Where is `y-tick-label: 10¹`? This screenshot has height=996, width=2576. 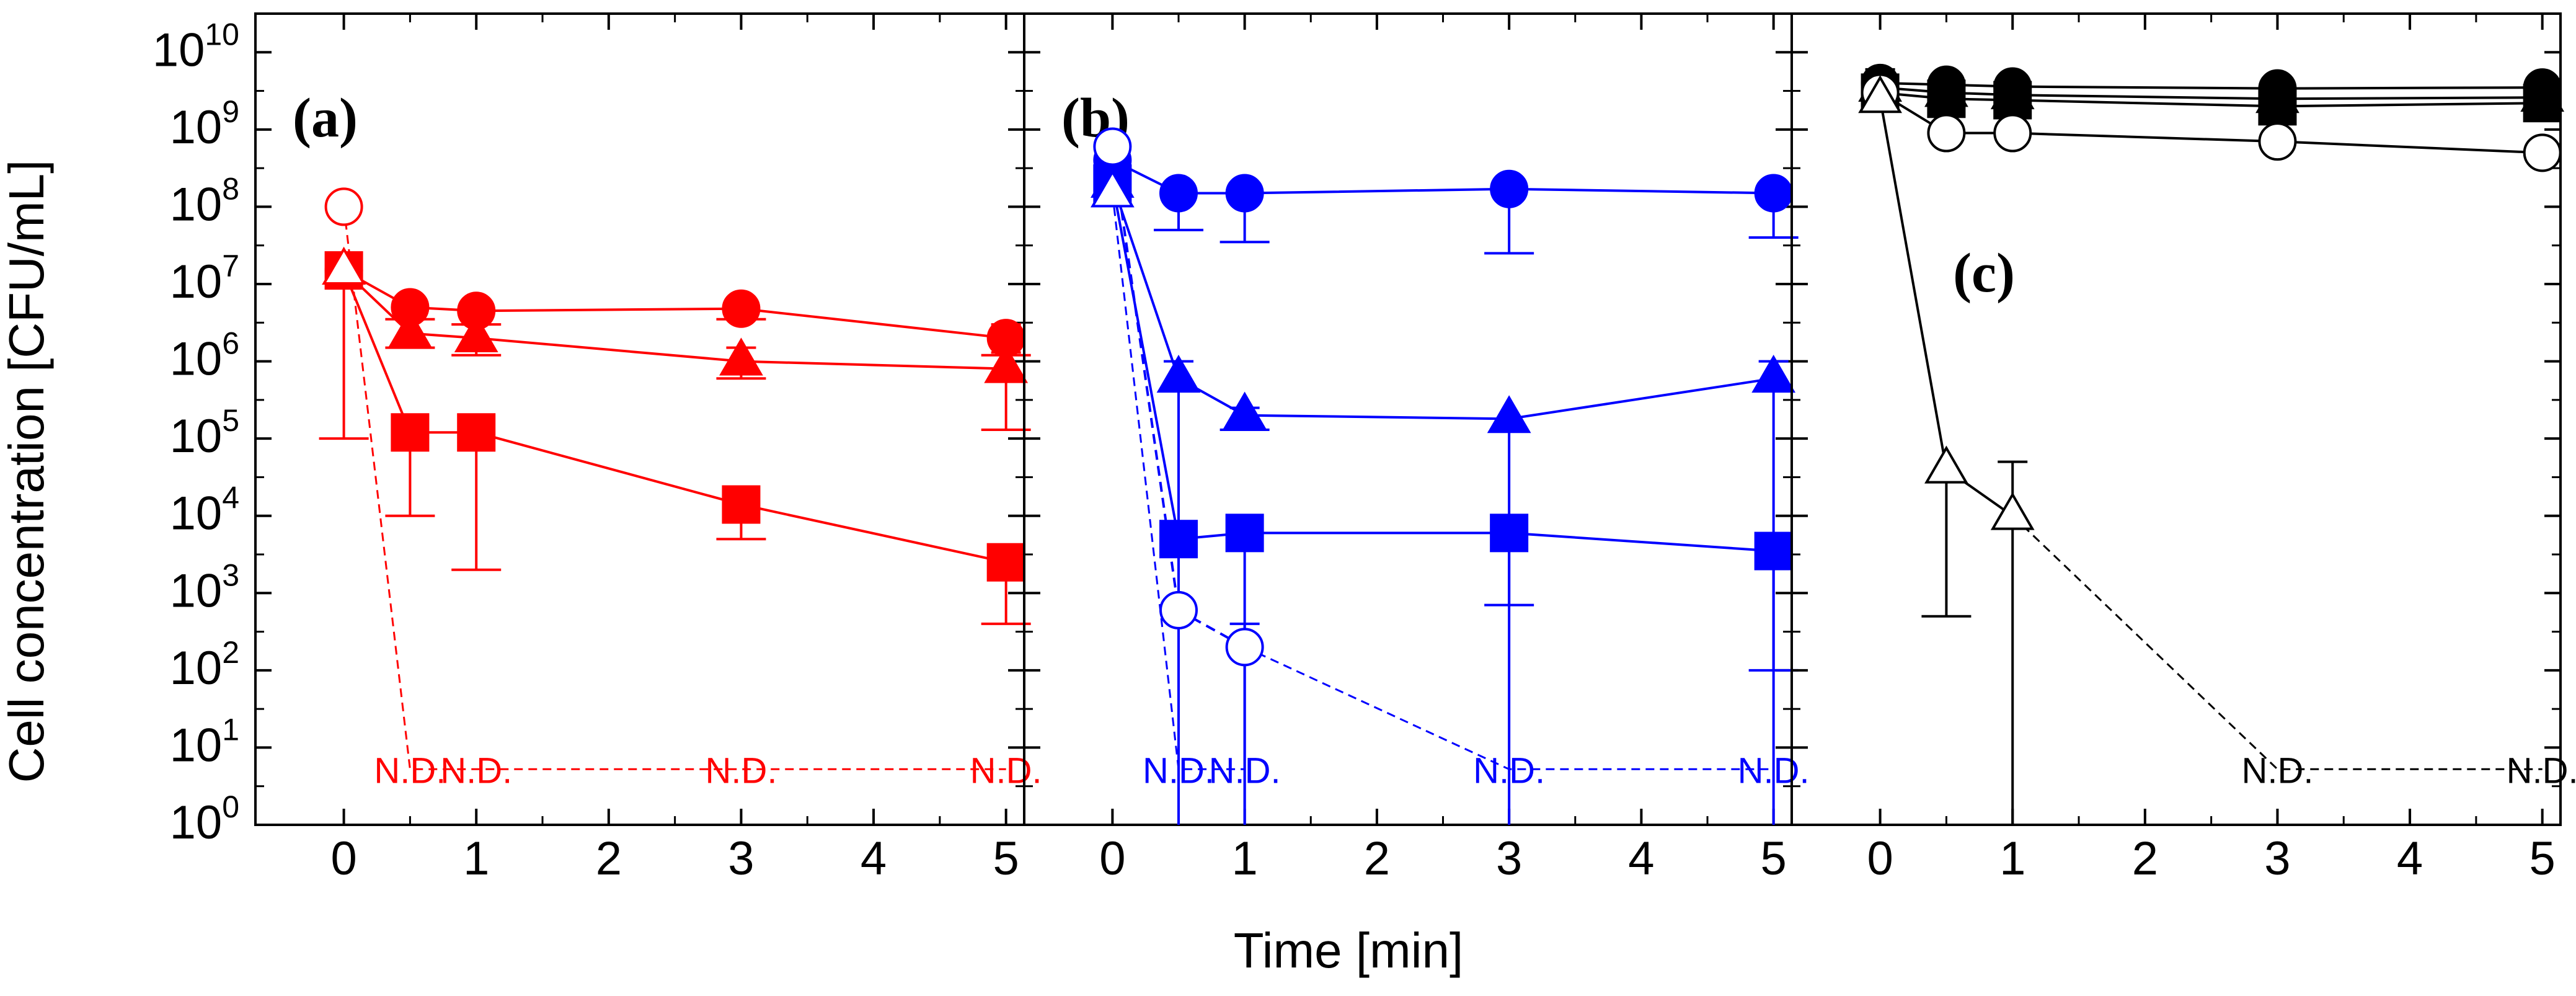 y-tick-label: 10¹ is located at coordinates (204, 741).